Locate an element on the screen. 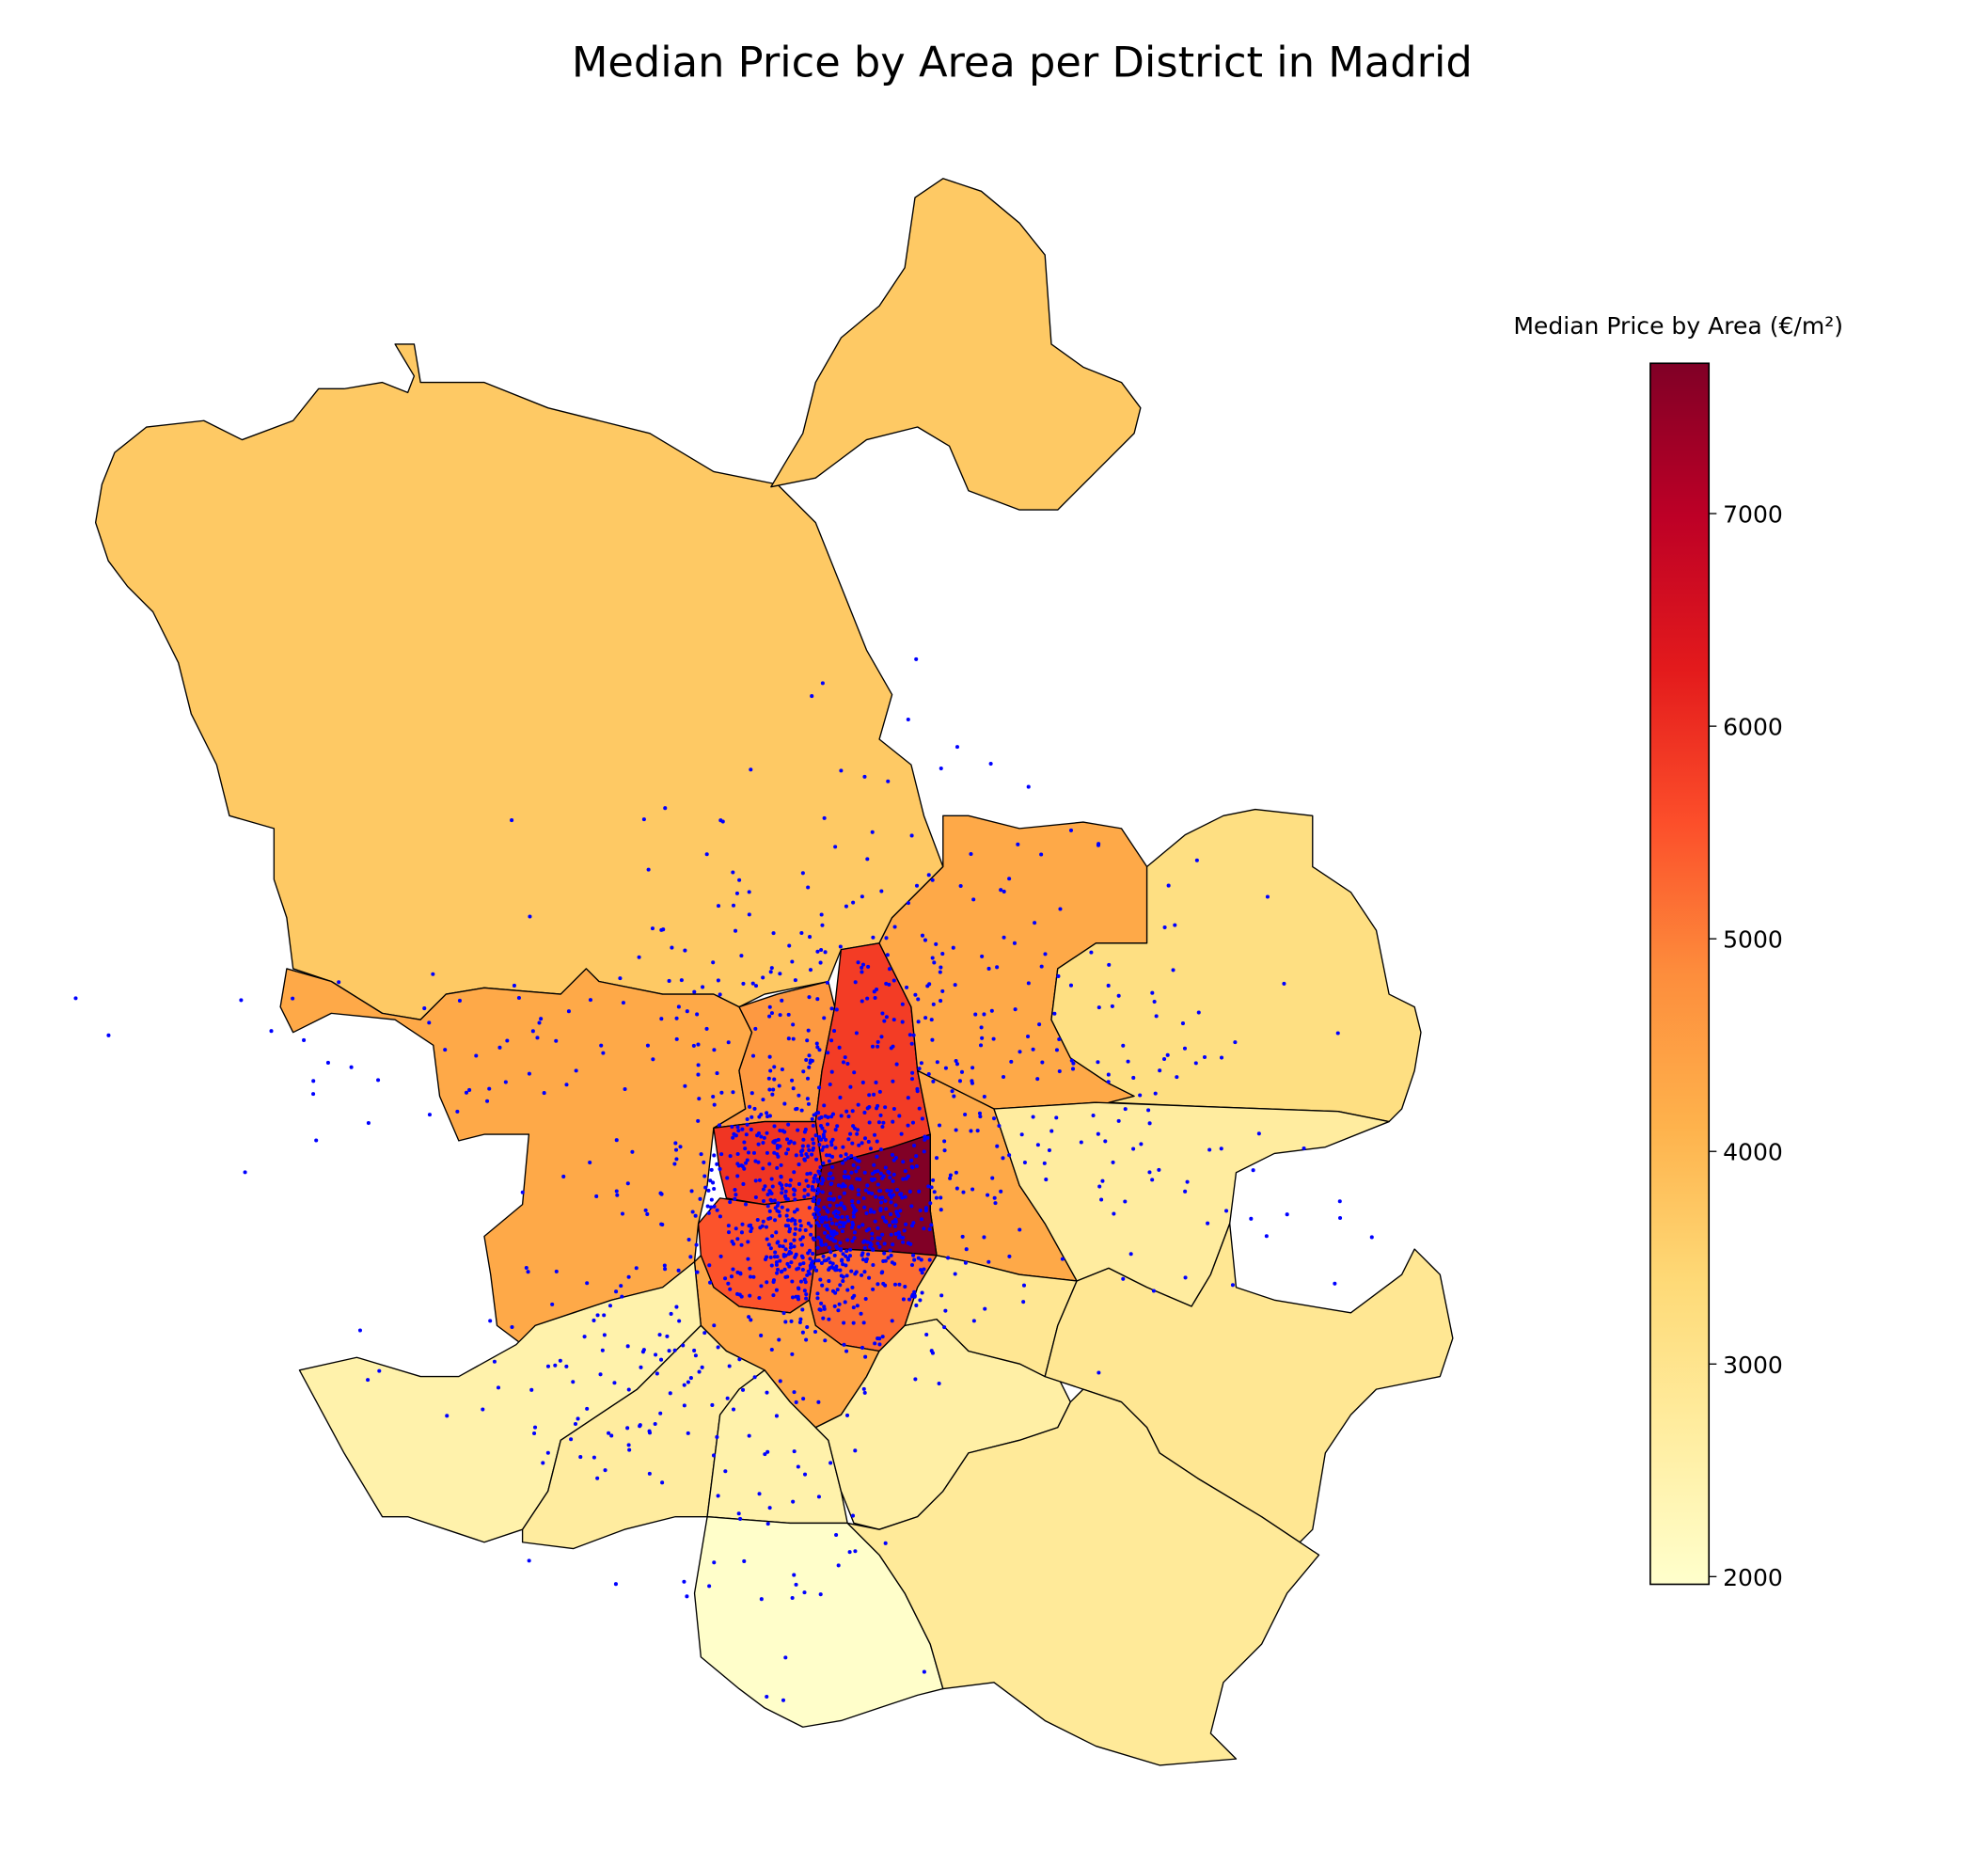  colorbar-gradient is located at coordinates (1680, 974).